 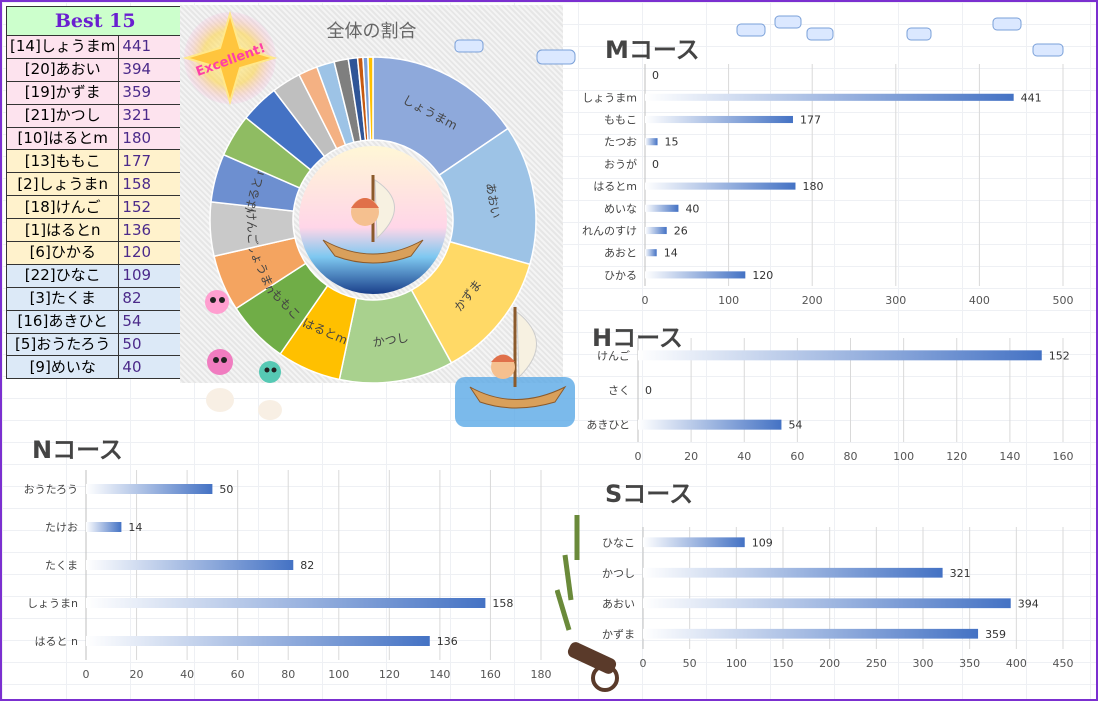 What do you see at coordinates (620, 142) in the screenshot?
I see `category-label: たつお` at bounding box center [620, 142].